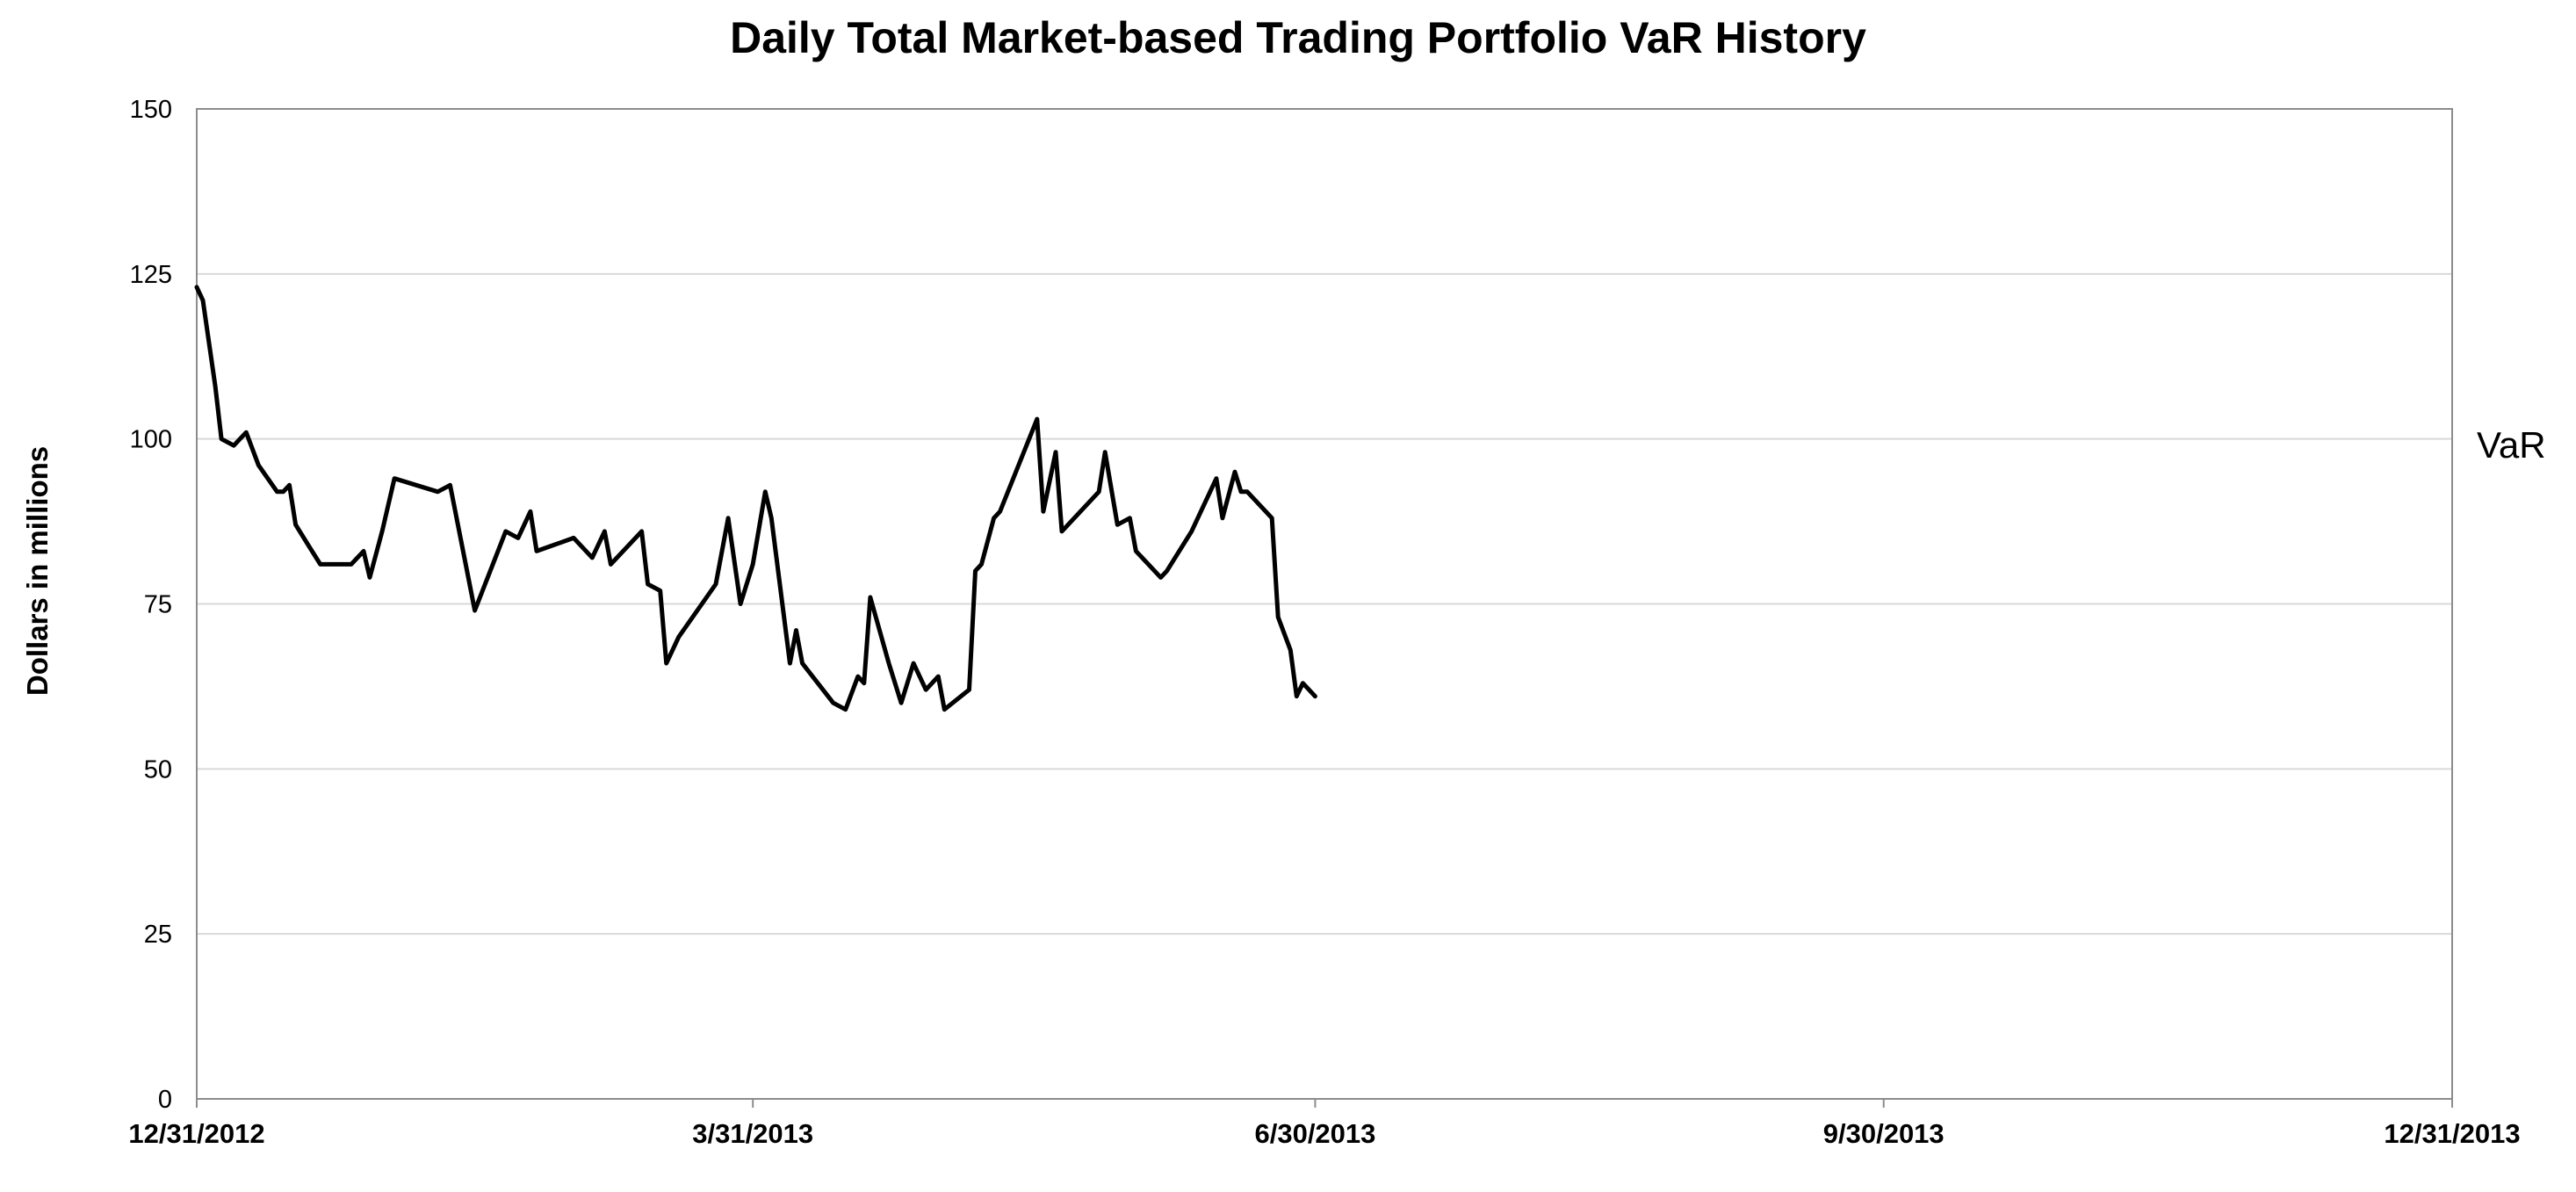 The image size is (2576, 1192). Describe the element at coordinates (1884, 1133) in the screenshot. I see `x-tick-label-3: 9/30/2013` at that location.